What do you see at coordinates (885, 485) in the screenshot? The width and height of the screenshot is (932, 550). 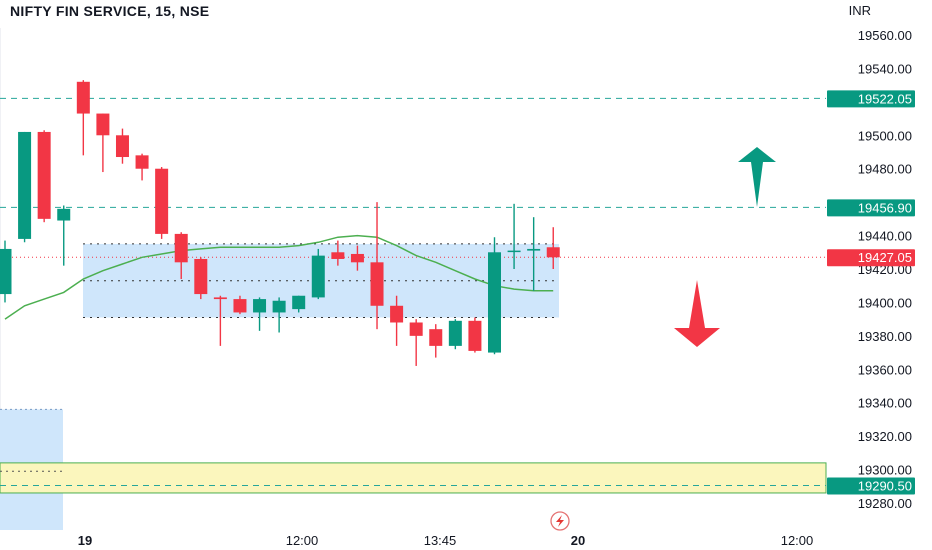 I see `price-level-tag-label: 19290.50` at bounding box center [885, 485].